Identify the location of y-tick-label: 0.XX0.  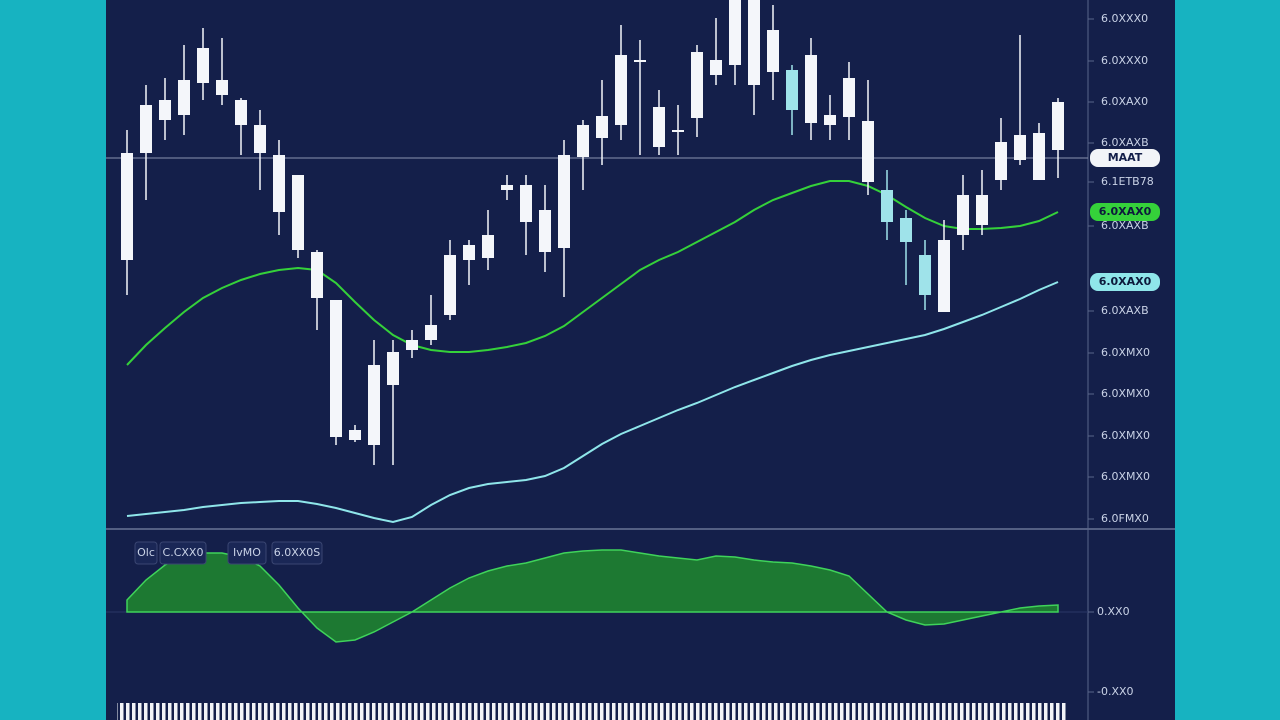
(1113, 611).